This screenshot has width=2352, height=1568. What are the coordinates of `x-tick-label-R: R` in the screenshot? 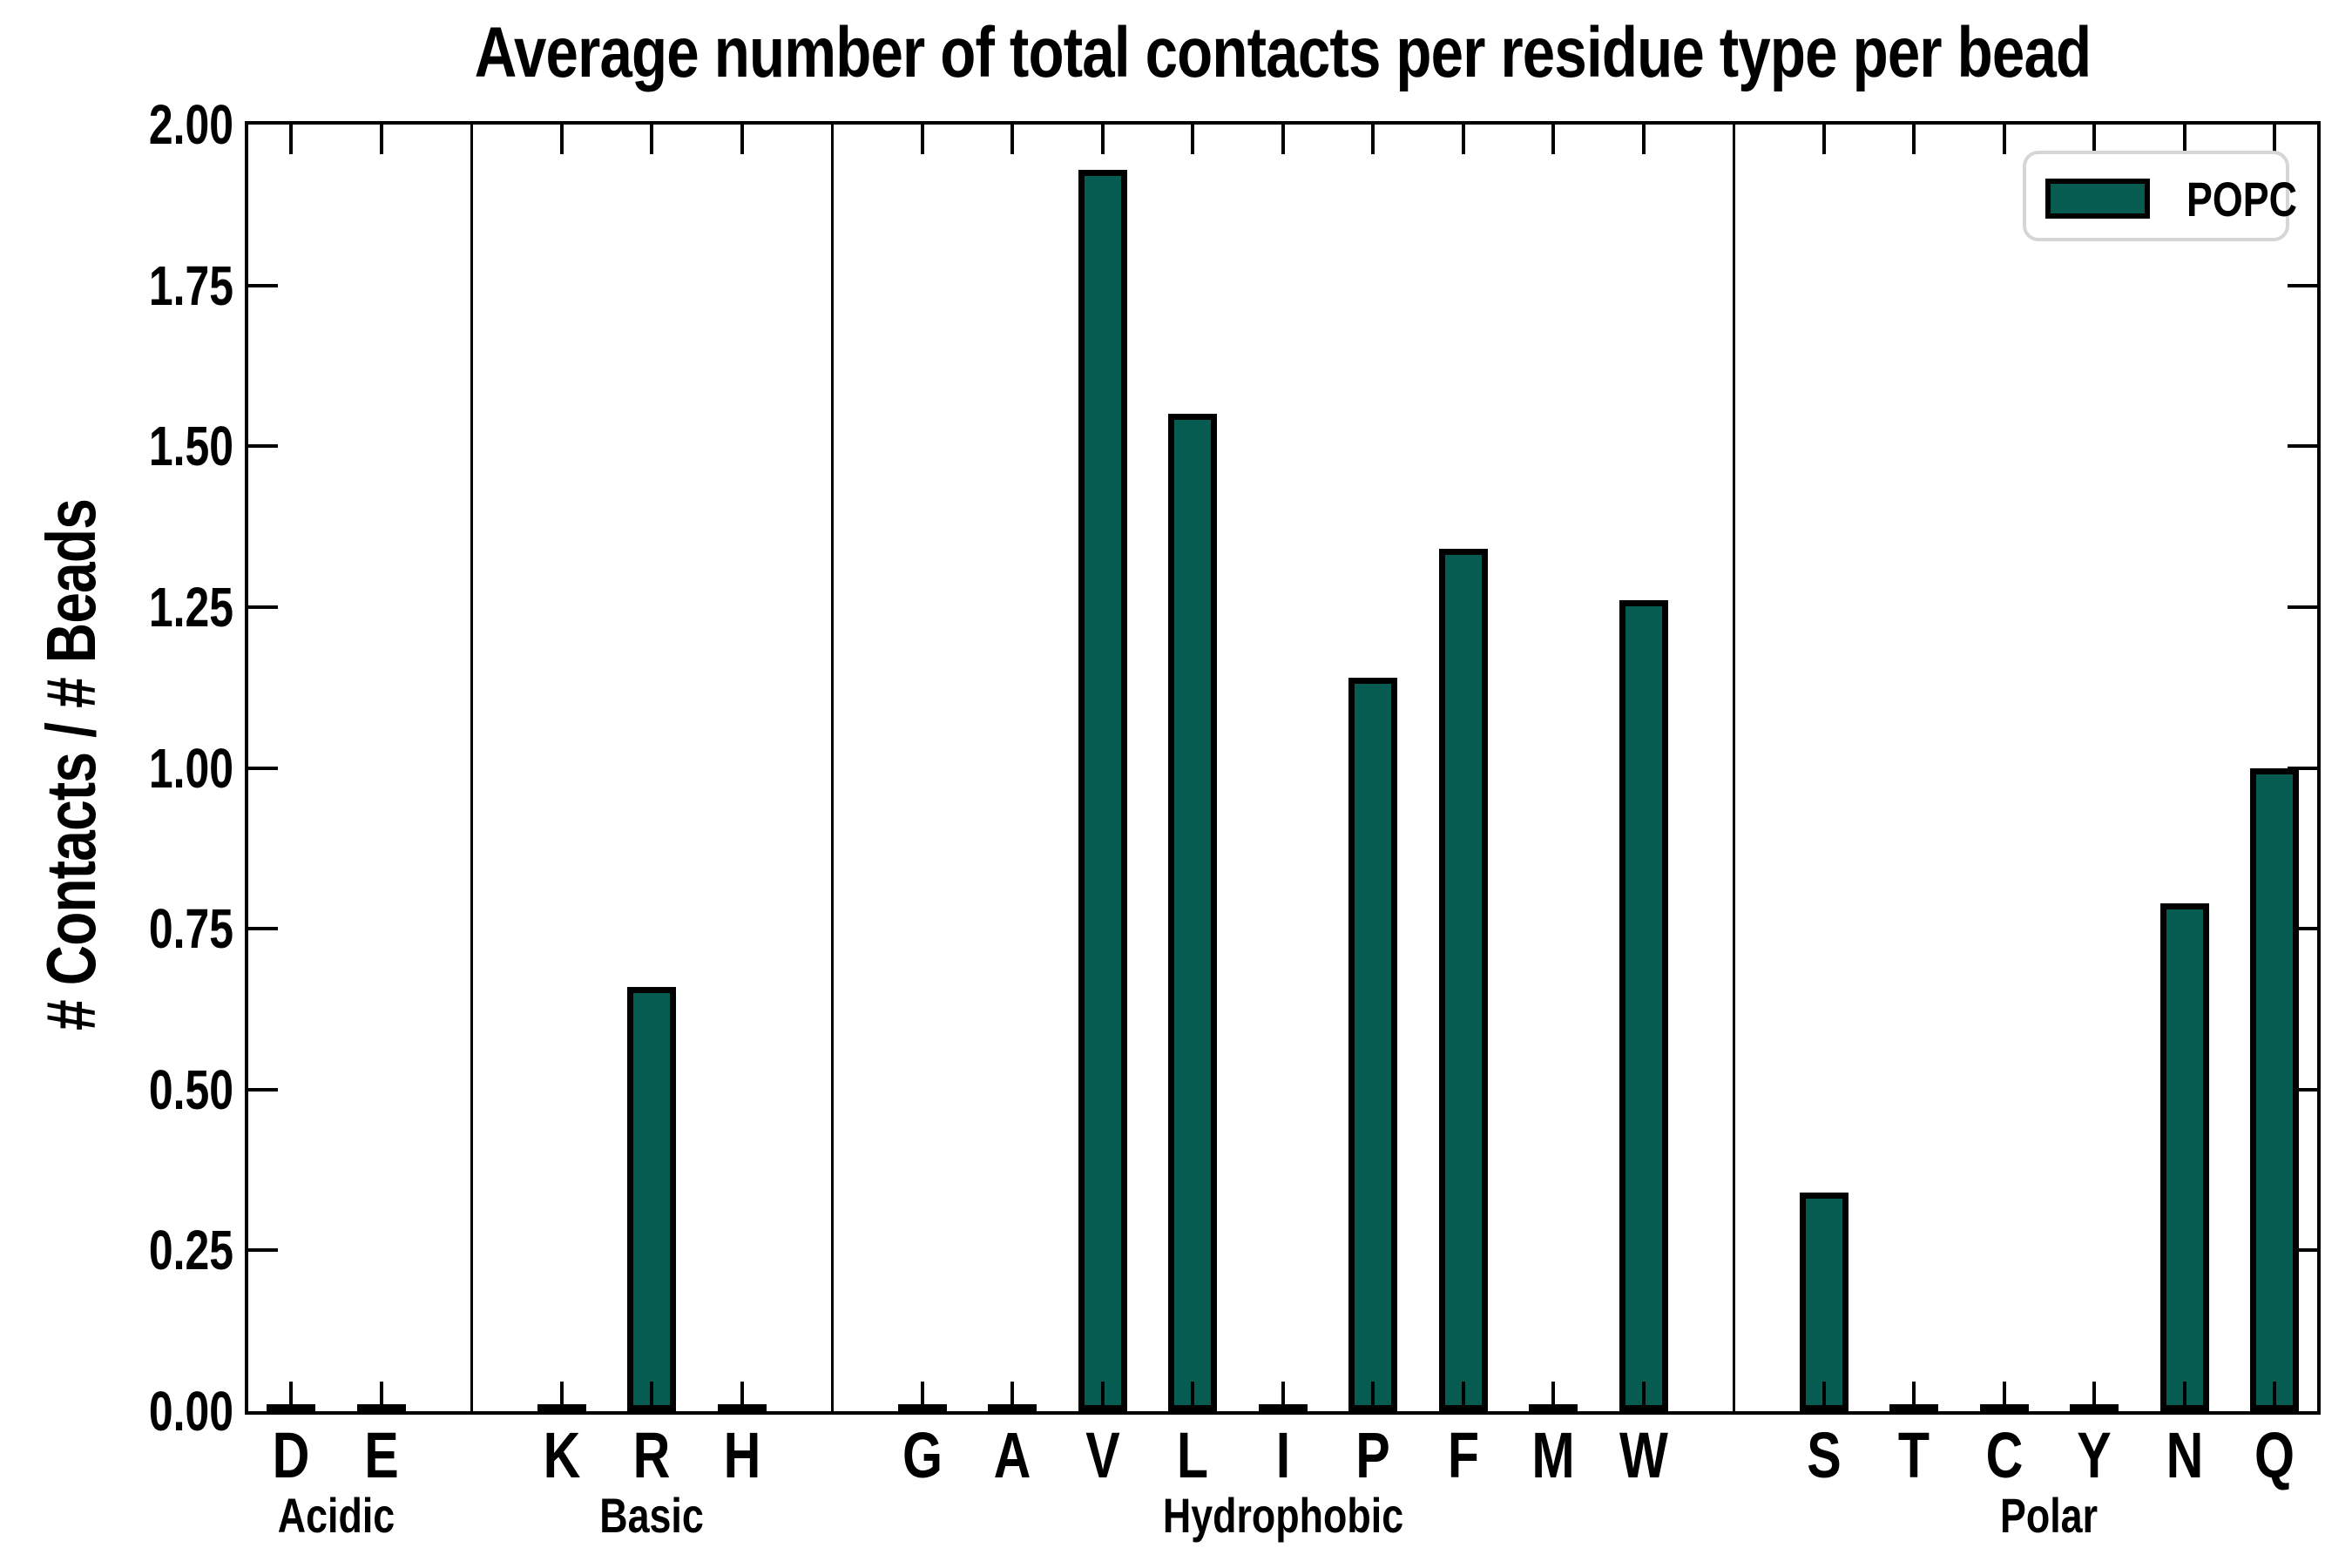 It's located at (651, 1455).